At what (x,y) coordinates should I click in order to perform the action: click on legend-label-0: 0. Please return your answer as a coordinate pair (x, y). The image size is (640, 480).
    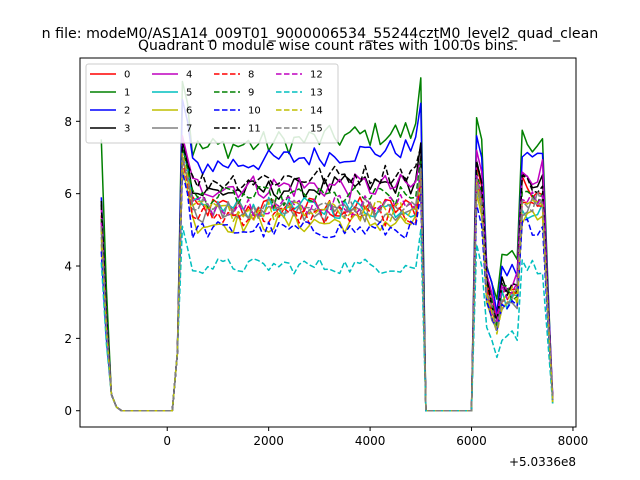
    Looking at the image, I should click on (127, 75).